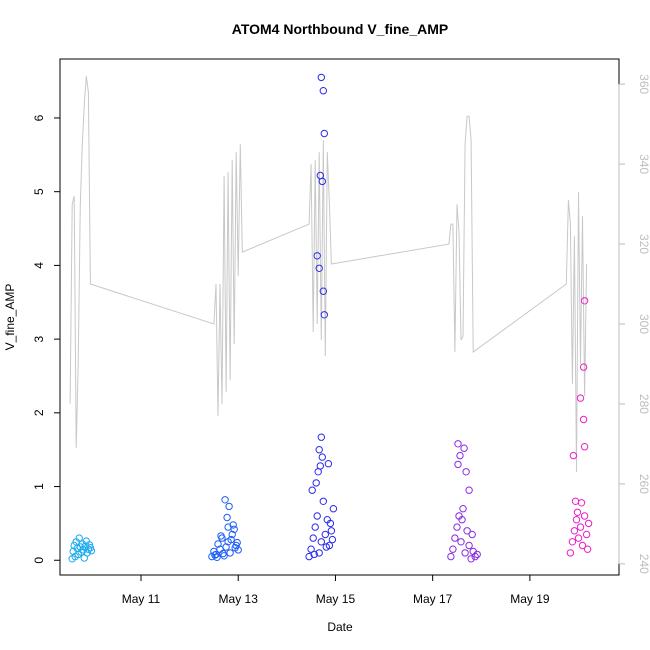  I want to click on y-right-tick-label: 340, so click(643, 164).